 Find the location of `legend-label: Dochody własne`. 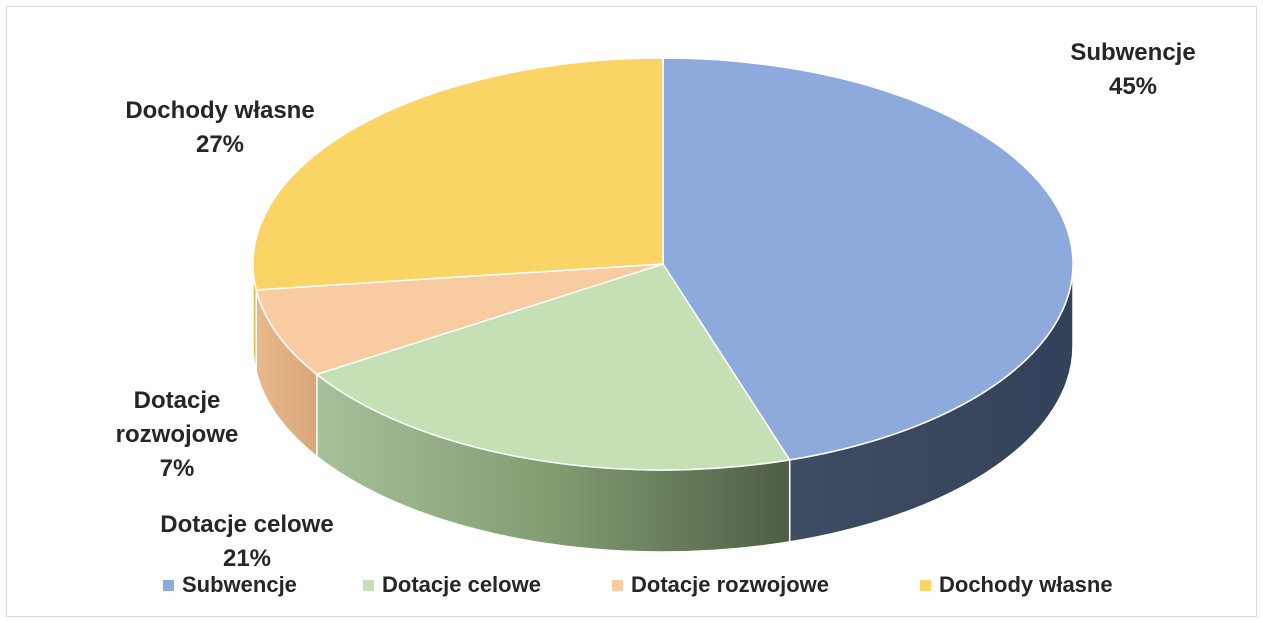

legend-label: Dochody własne is located at coordinates (1026, 584).